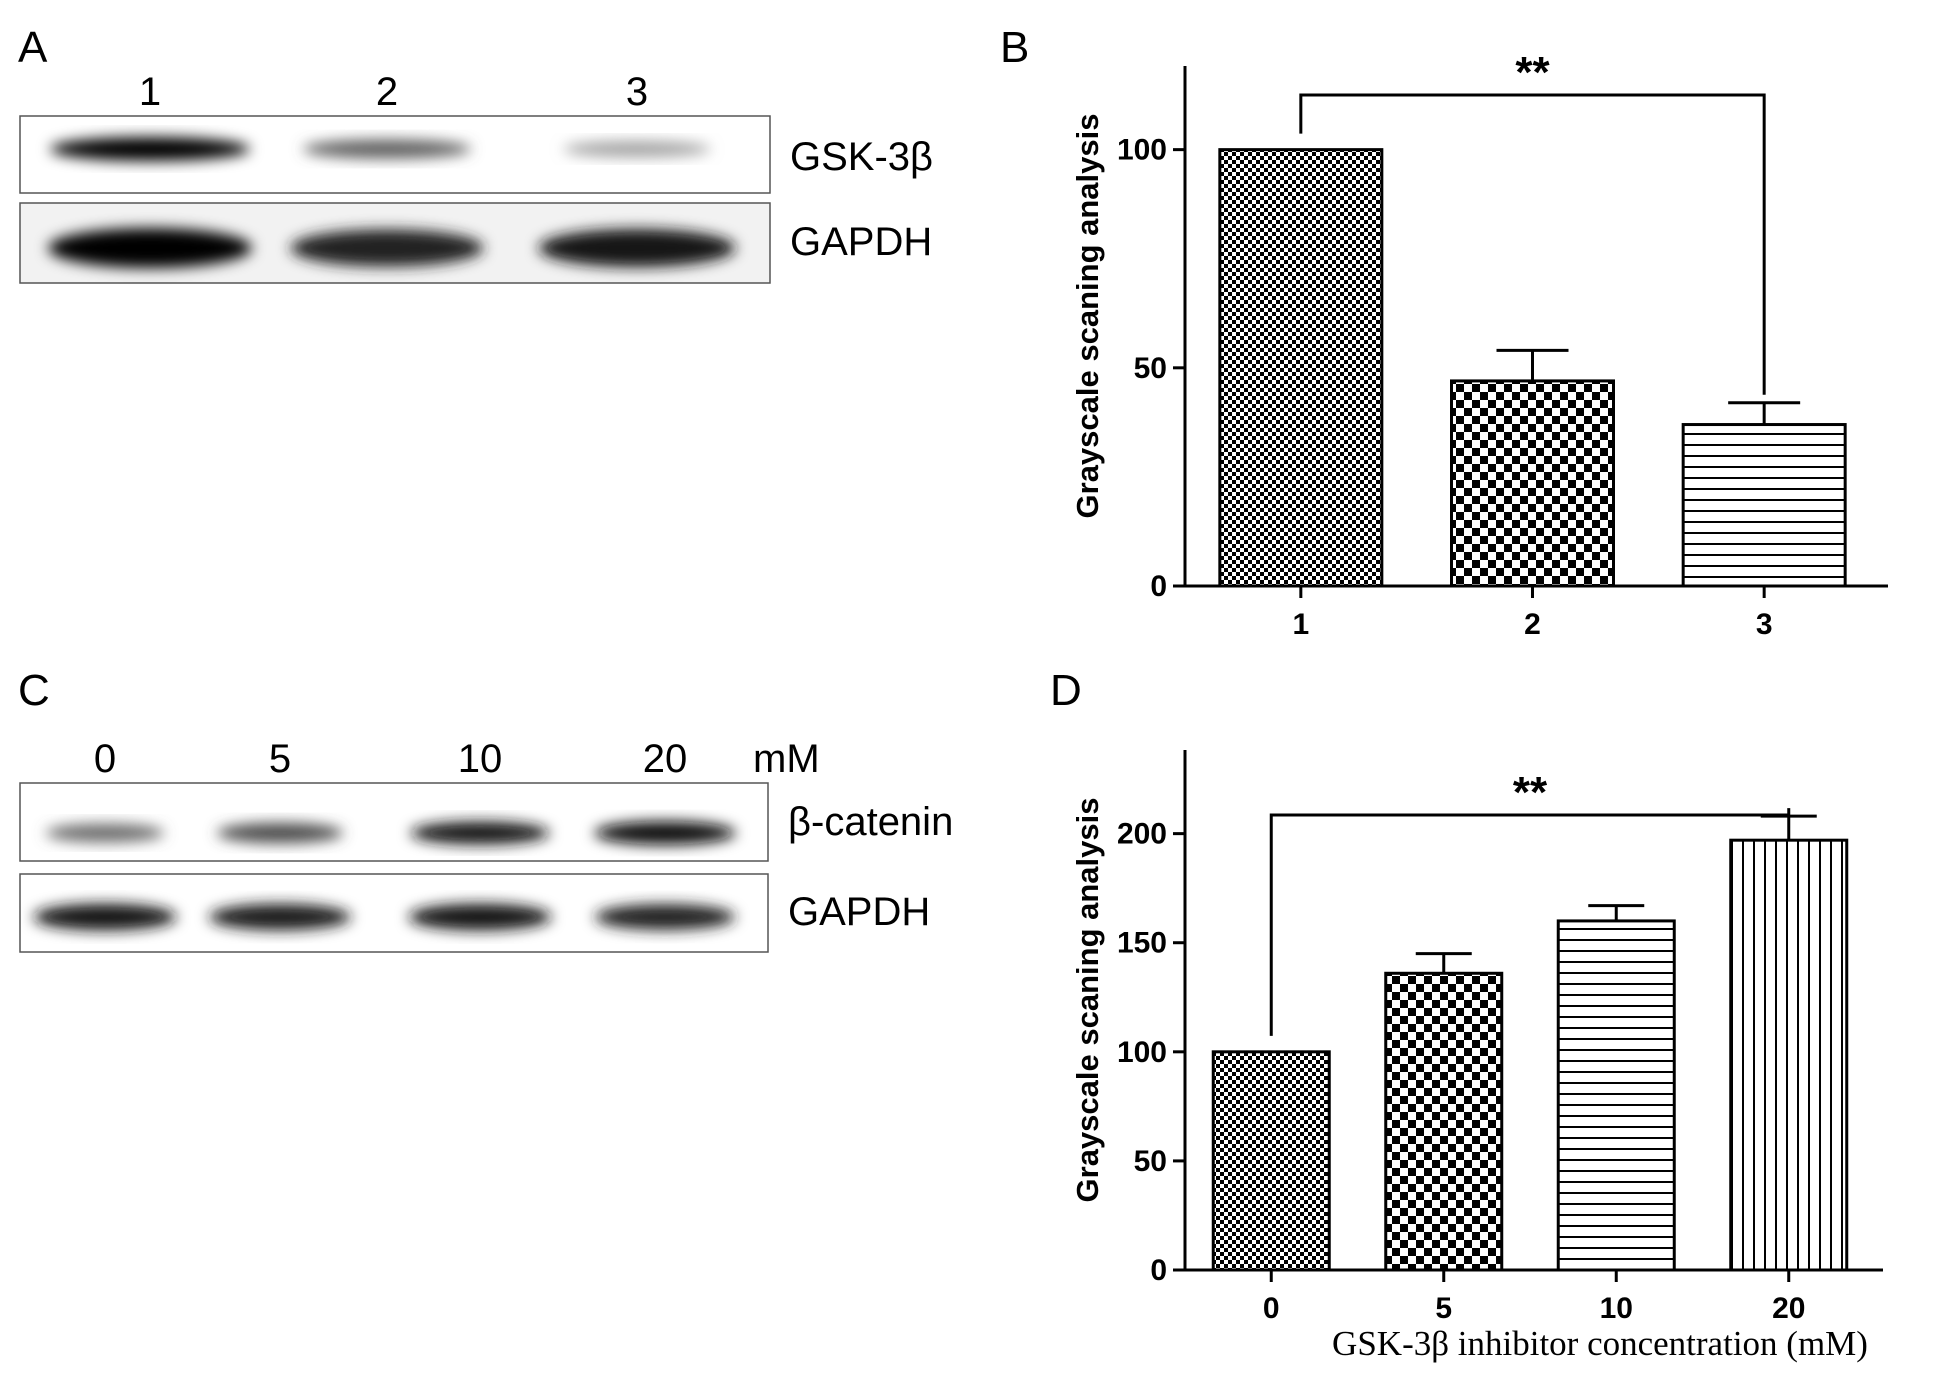  I want to click on chart-d-xtick-label: 20, so click(1788, 1308).